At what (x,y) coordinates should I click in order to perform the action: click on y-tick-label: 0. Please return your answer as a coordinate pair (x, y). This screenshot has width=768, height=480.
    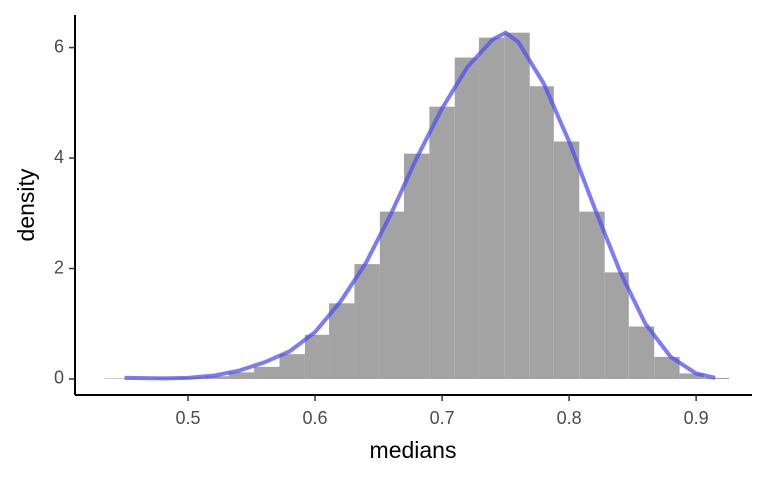
    Looking at the image, I should click on (59, 378).